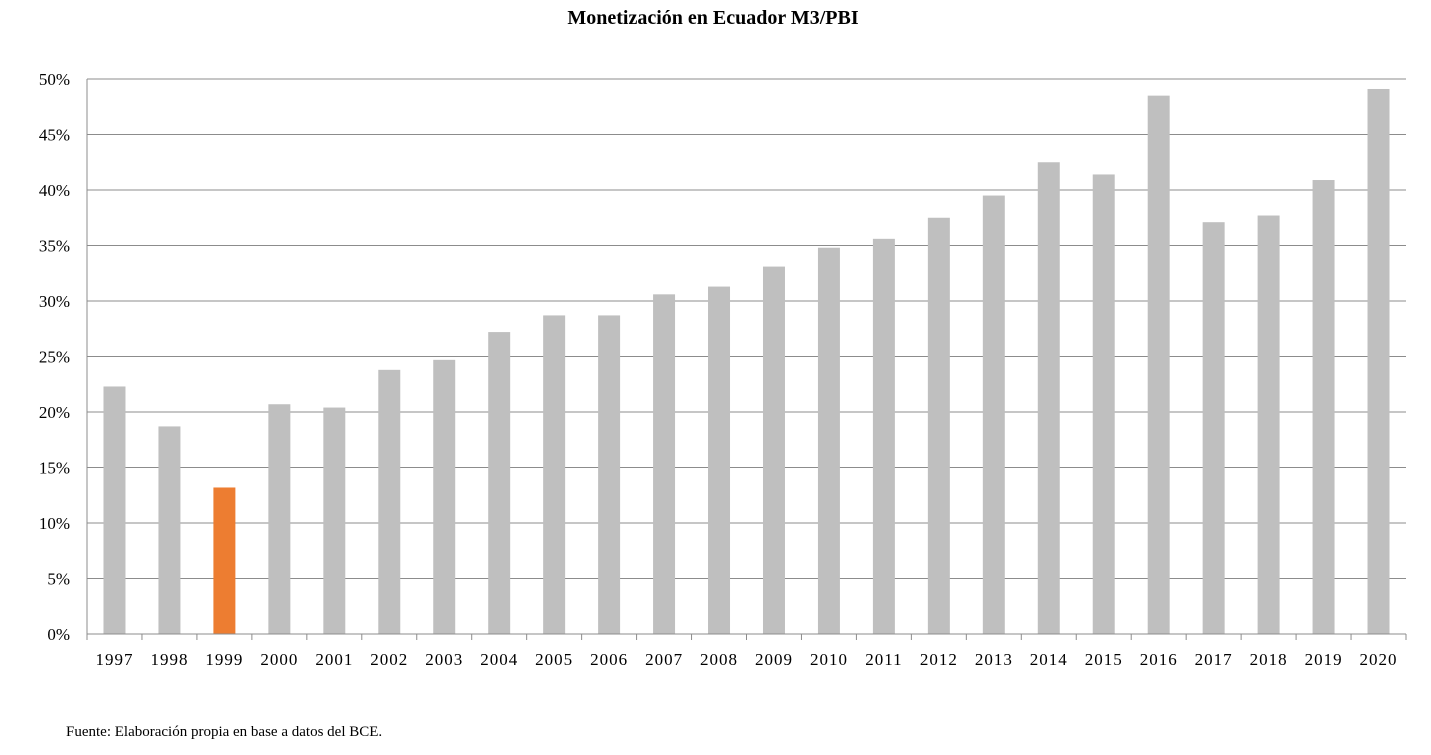 This screenshot has height=755, width=1431. Describe the element at coordinates (114, 510) in the screenshot. I see `bar-1997` at that location.